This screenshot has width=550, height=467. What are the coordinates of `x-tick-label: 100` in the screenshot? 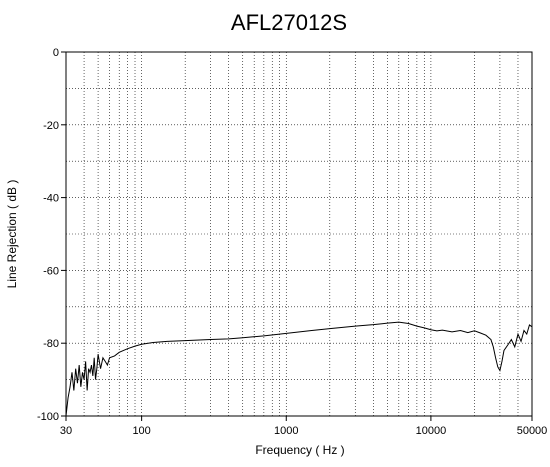 It's located at (141, 431).